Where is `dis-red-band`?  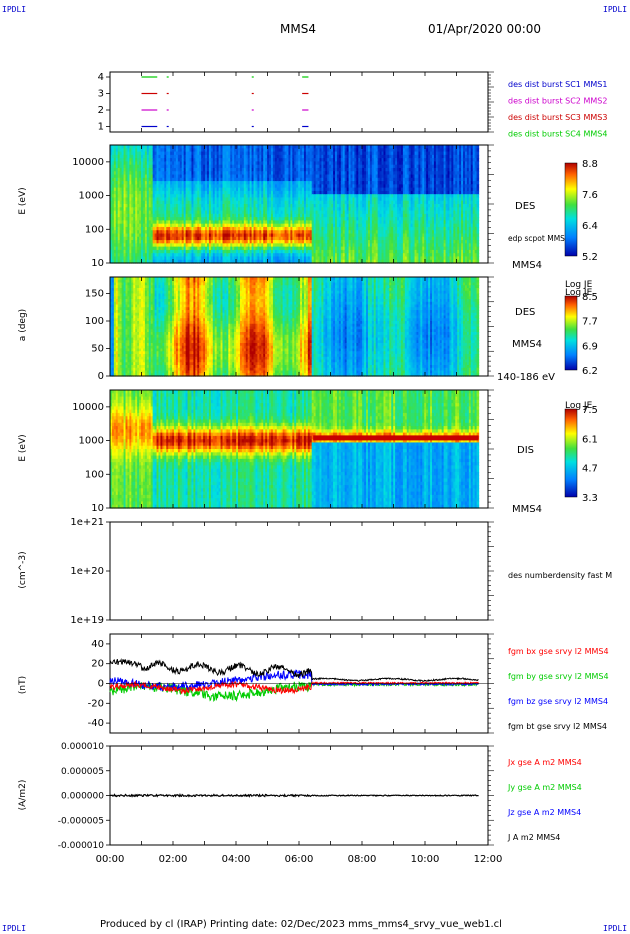 dis-red-band is located at coordinates (395, 437).